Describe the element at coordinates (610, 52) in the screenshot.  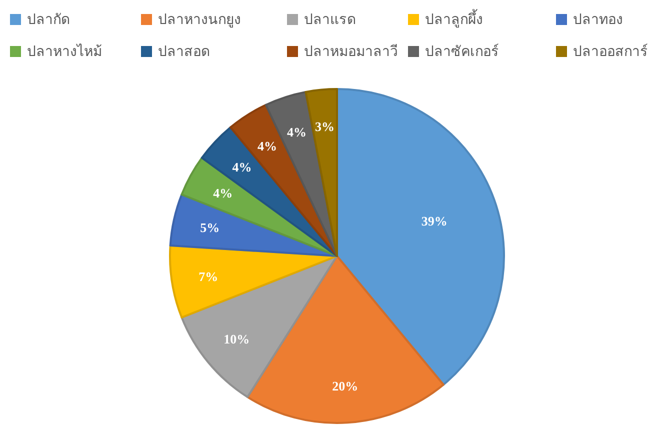
I see `legend-label: ปลาออสการ์` at that location.